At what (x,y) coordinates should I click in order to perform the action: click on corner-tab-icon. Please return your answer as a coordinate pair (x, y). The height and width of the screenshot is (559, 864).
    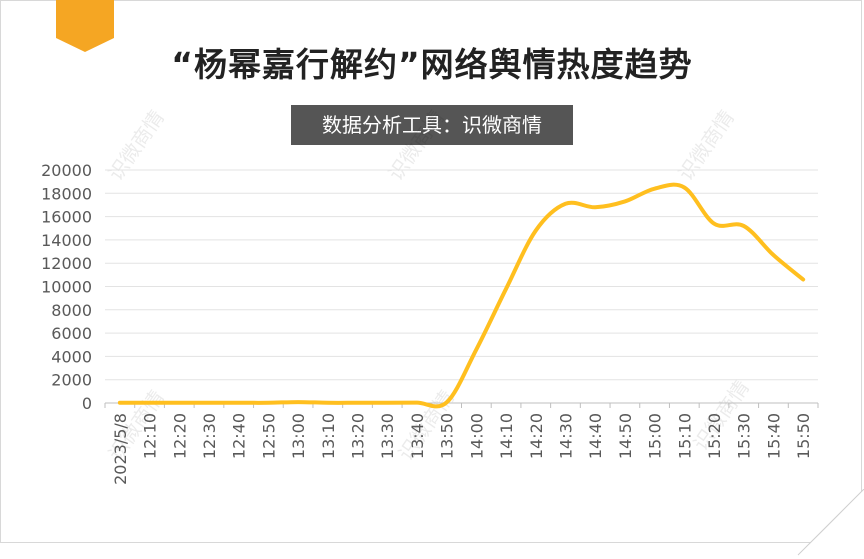
    Looking at the image, I should click on (85, 26).